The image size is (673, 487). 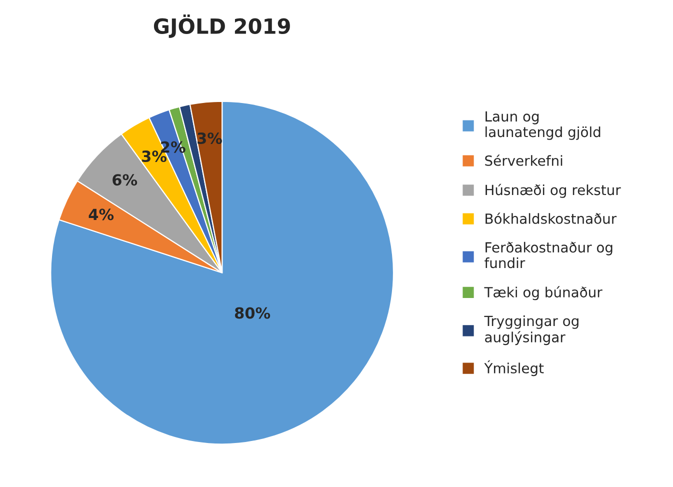 What do you see at coordinates (101, 214) in the screenshot?
I see `data-label: 4%` at bounding box center [101, 214].